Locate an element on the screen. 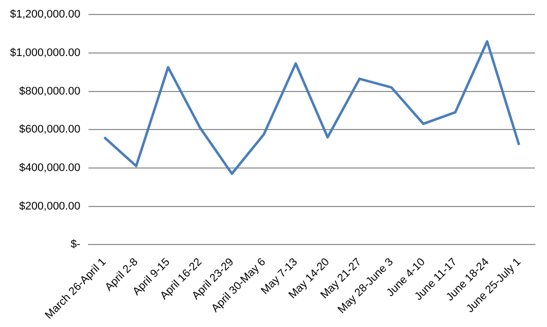 The width and height of the screenshot is (547, 327). y-tick-label: $1,000,000.00 is located at coordinates (45, 52).